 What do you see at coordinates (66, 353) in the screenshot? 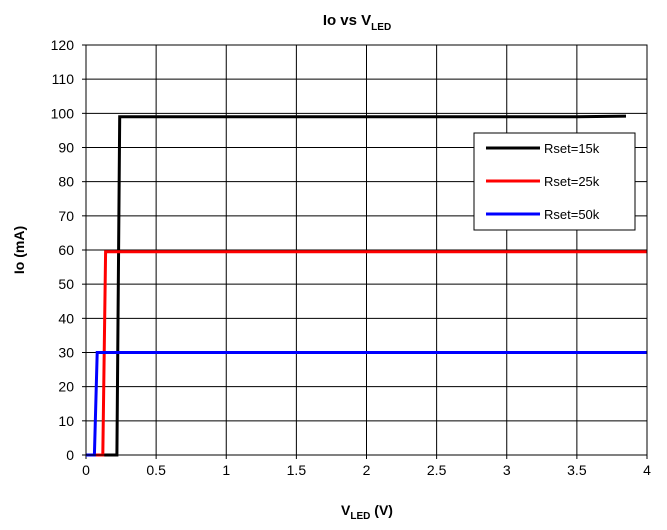
I see `y-tick-label: 30` at bounding box center [66, 353].